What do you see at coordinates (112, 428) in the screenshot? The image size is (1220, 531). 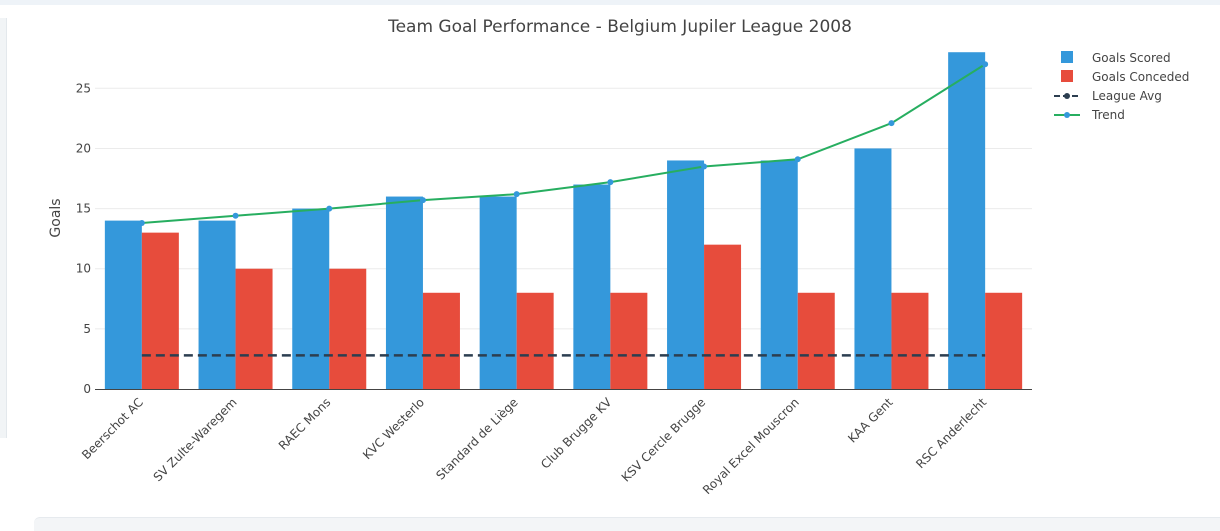 I see `x-tick-label: Beerschot AC` at bounding box center [112, 428].